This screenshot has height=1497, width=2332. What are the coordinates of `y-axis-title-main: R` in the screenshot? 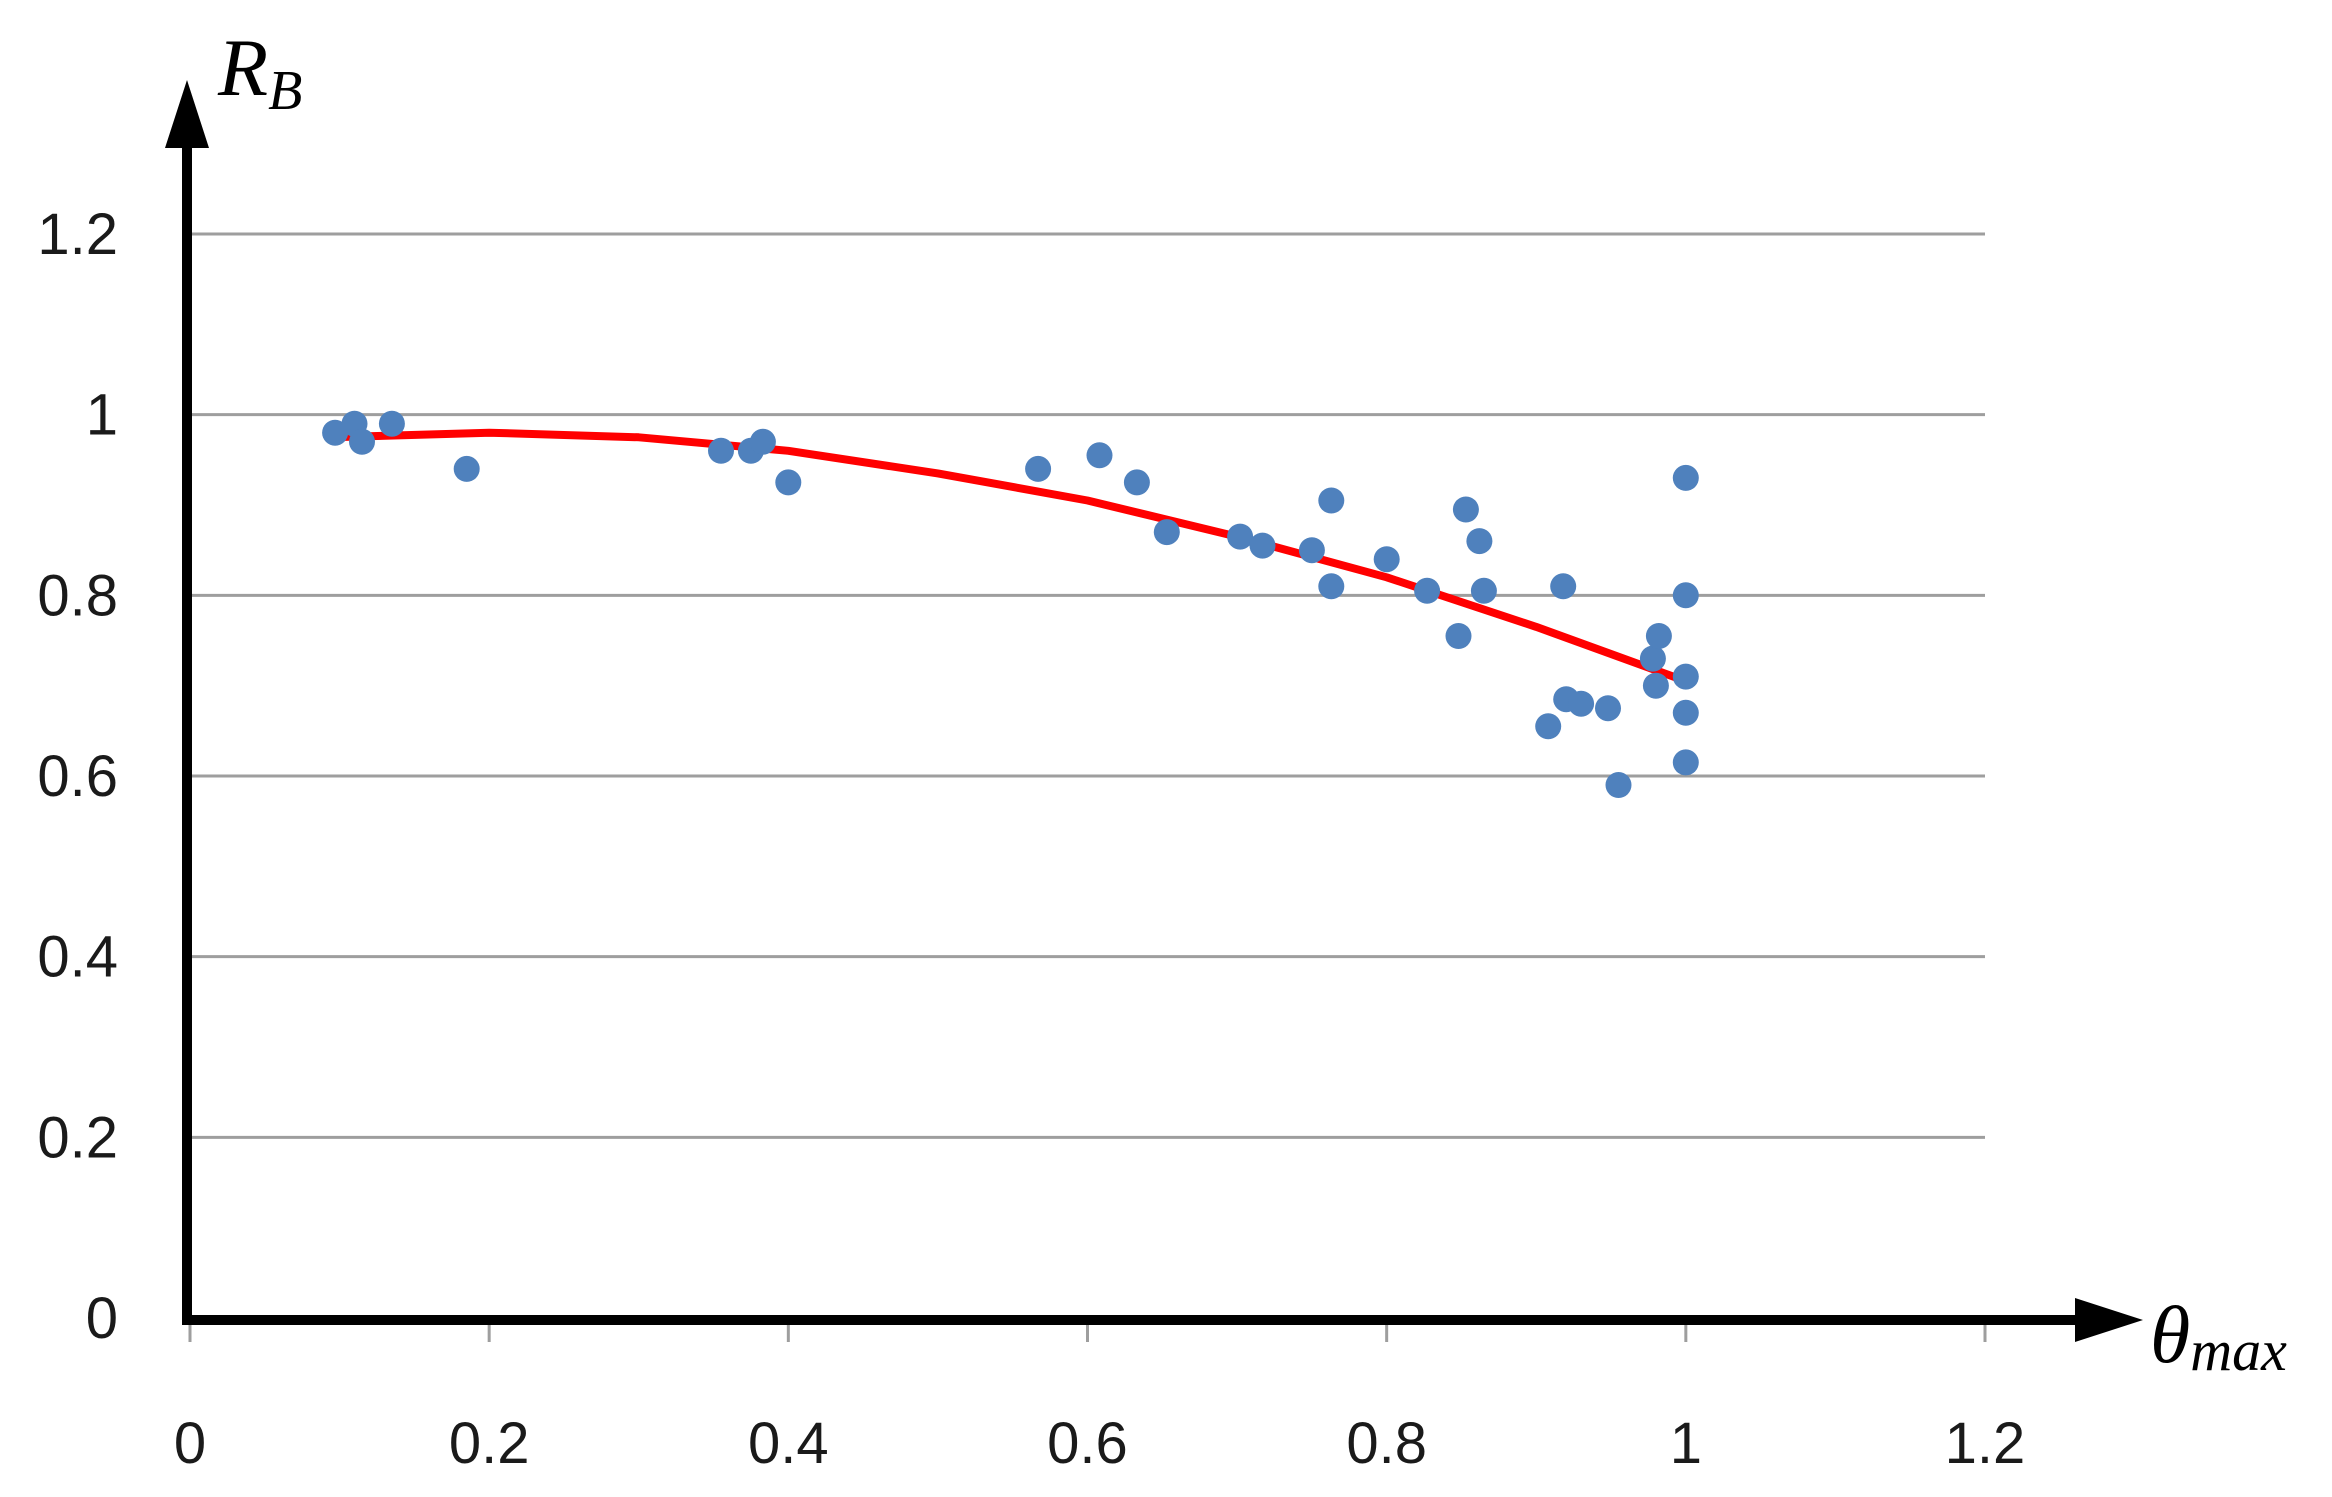 It's located at (242, 67).